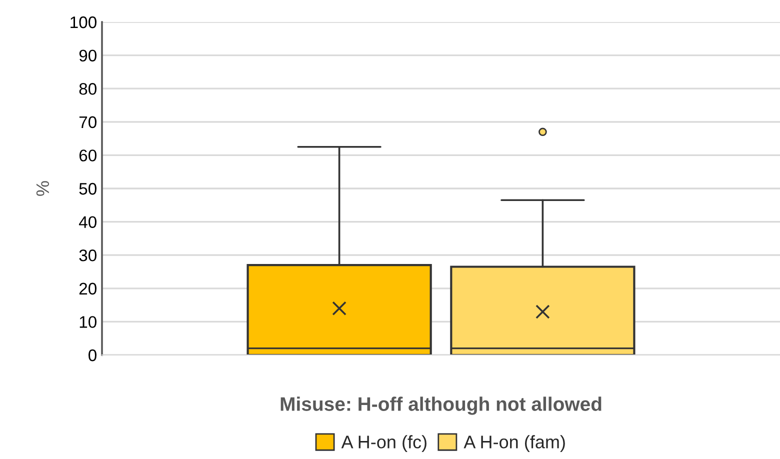 The image size is (780, 459). Describe the element at coordinates (441, 405) in the screenshot. I see `x-tick-label: Misuse: H-off although not allowed` at that location.